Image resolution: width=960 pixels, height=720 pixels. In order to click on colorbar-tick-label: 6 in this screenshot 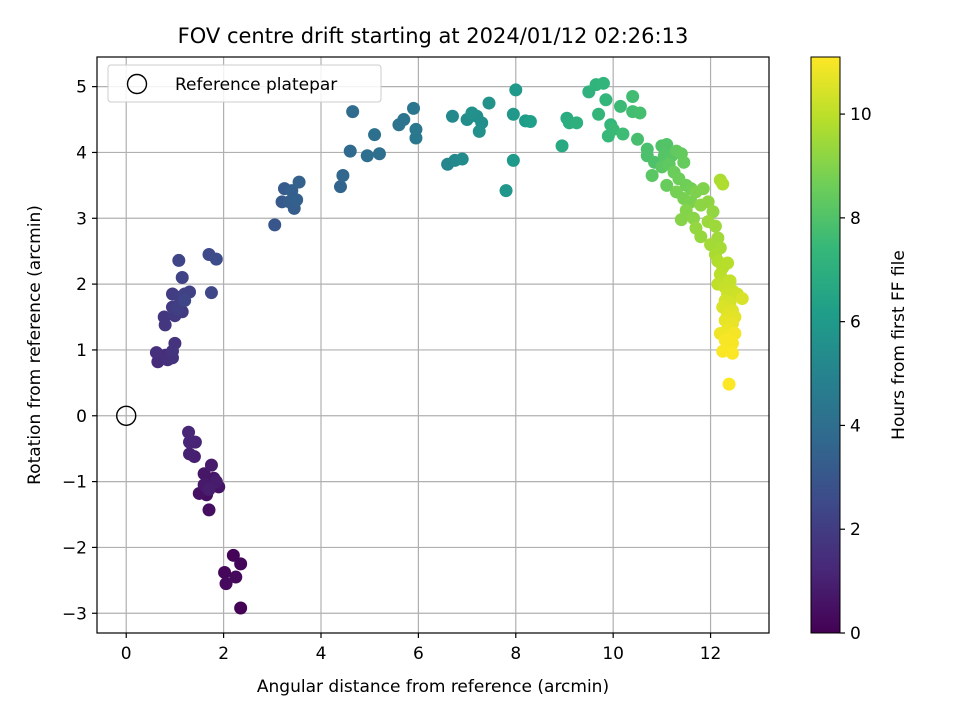, I will do `click(855, 323)`.